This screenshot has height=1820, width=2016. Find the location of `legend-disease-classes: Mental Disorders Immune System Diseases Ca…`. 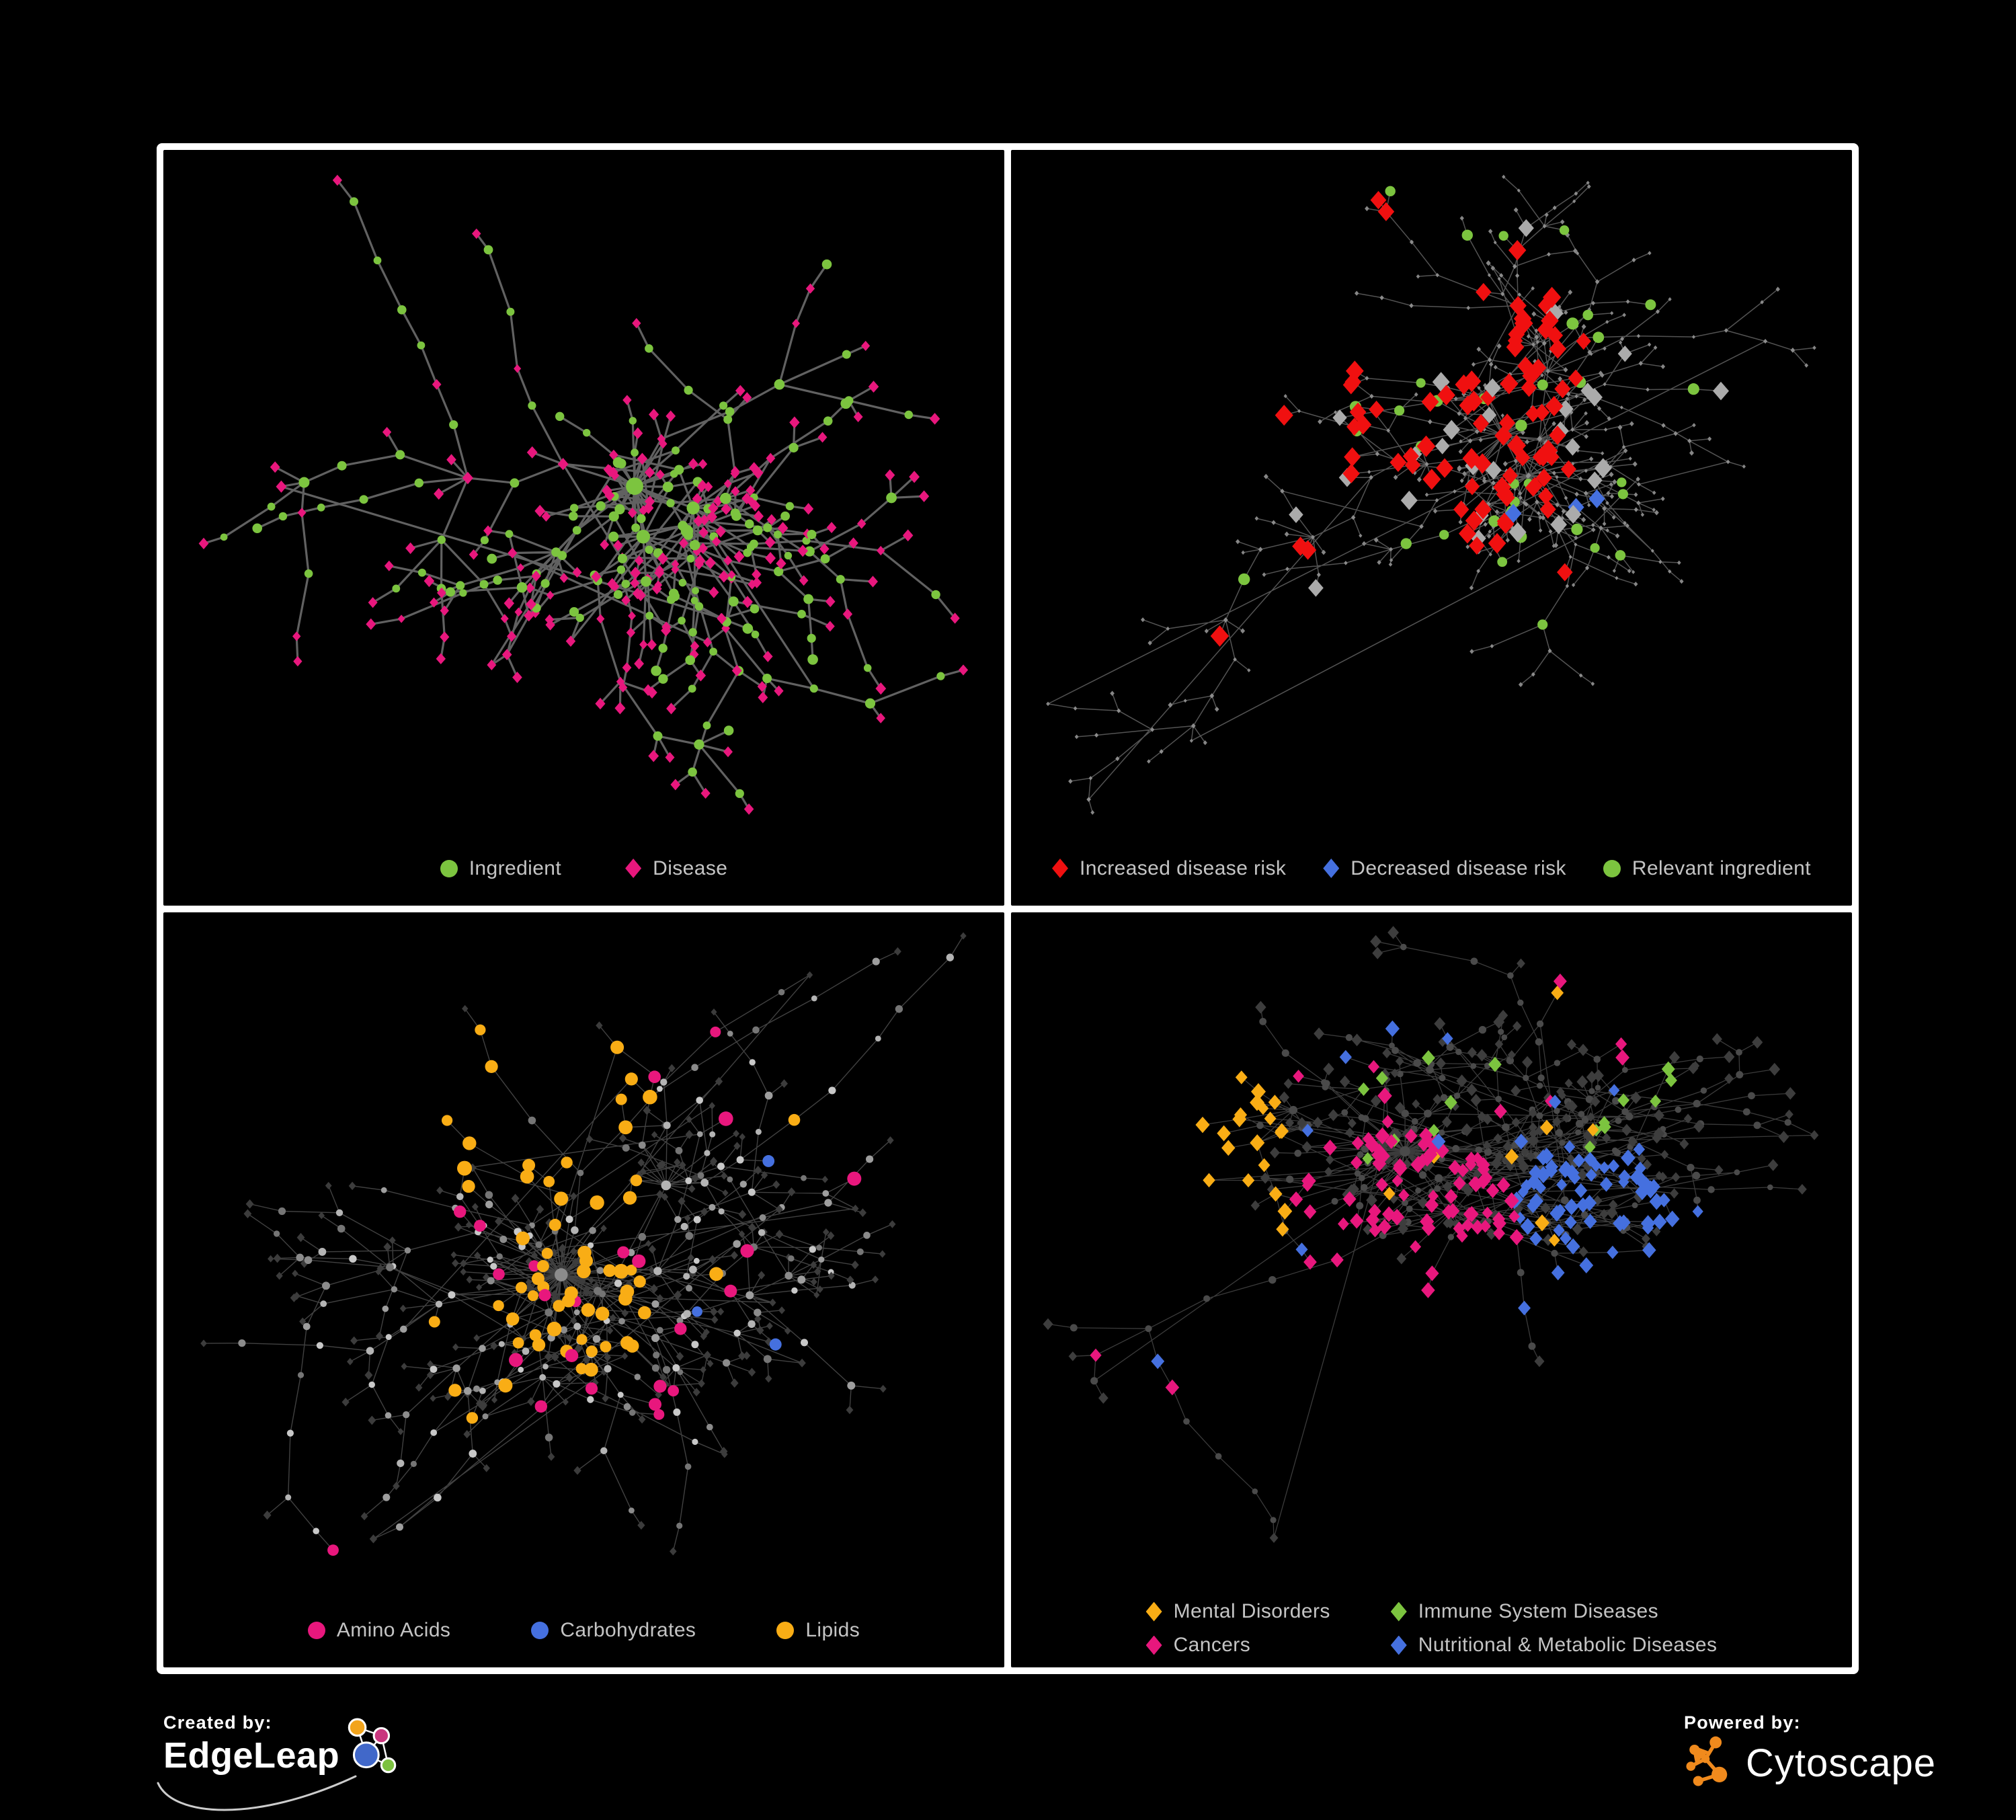

legend-disease-classes: Mental Disorders Immune System Diseases Ca… is located at coordinates (1431, 1628).